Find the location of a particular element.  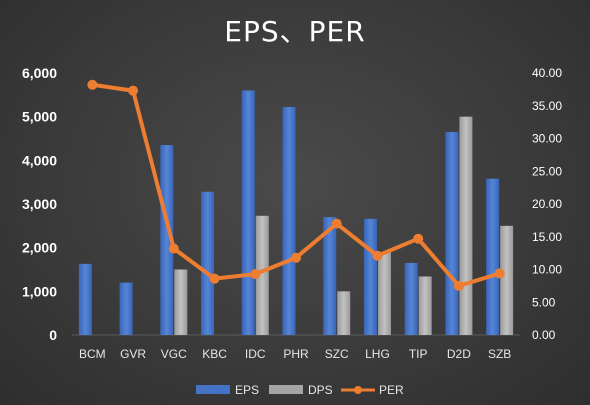

legend-marker-per is located at coordinates (358, 390).